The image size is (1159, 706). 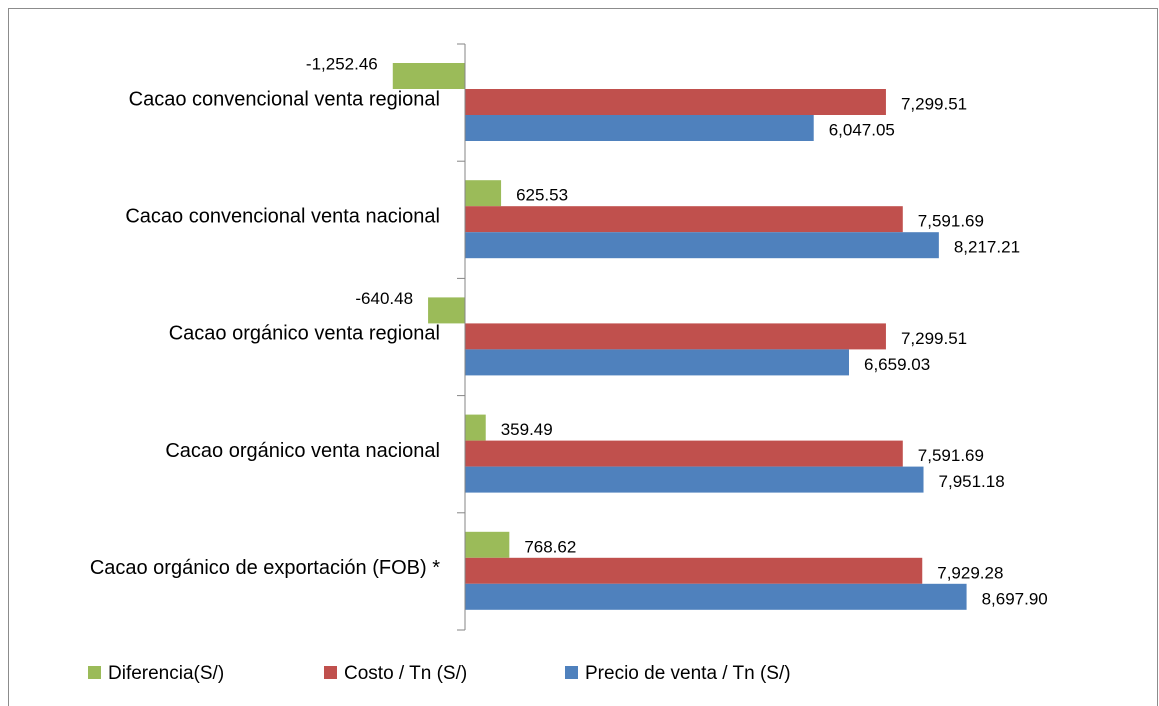 What do you see at coordinates (342, 63) in the screenshot?
I see `value-label: -1,252.46` at bounding box center [342, 63].